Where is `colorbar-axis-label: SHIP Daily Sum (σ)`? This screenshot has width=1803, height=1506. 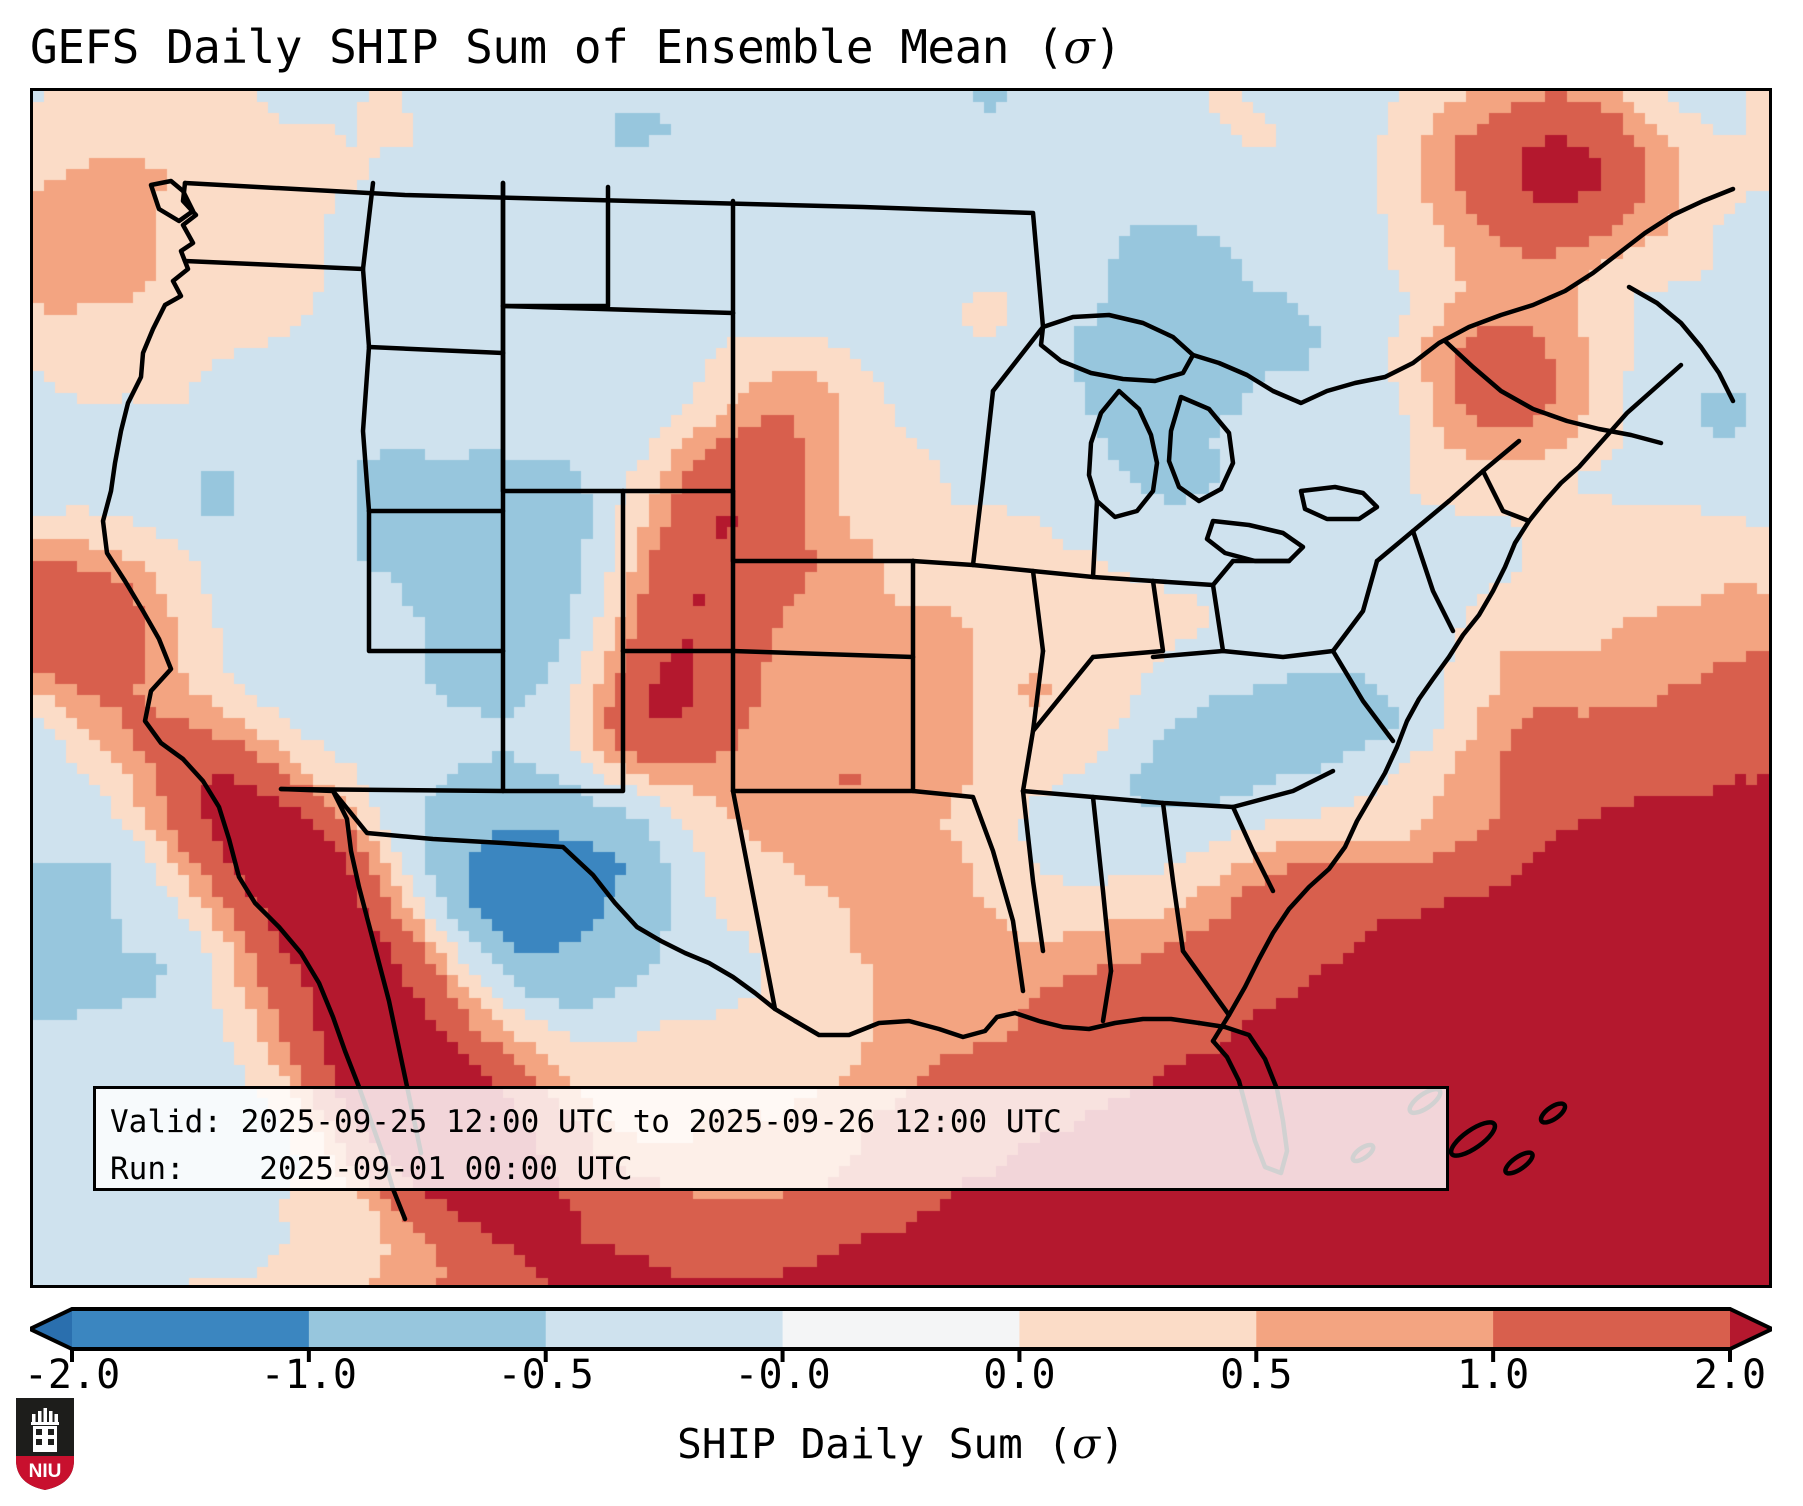 colorbar-axis-label: SHIP Daily Sum (σ) is located at coordinates (901, 1444).